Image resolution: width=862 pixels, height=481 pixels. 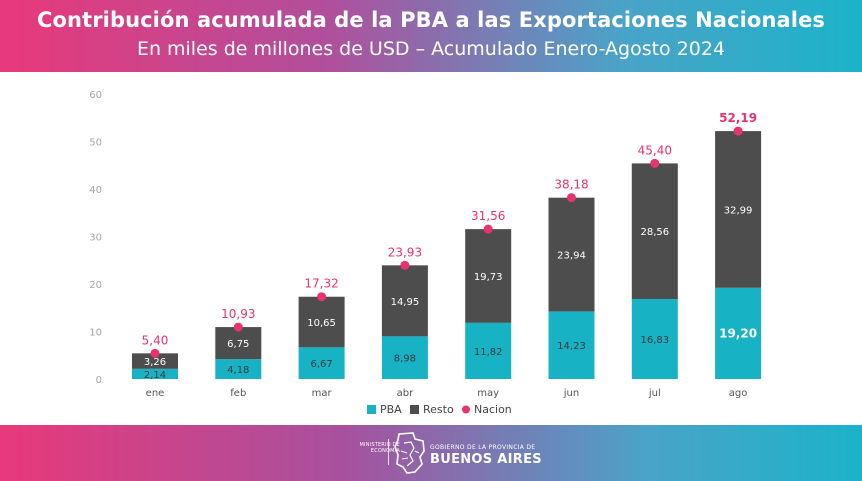 I want to click on x-tick-label: feb, so click(x=238, y=393).